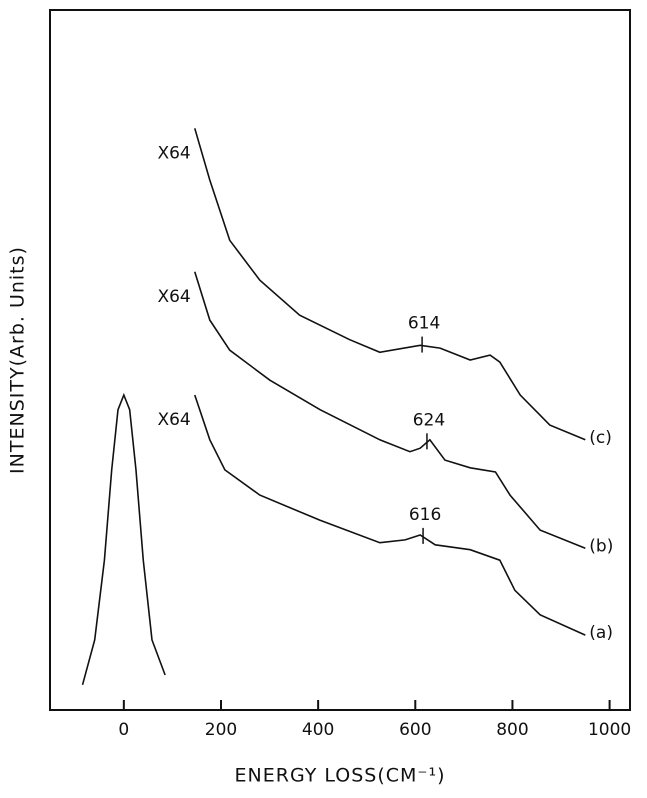 This screenshot has width=647, height=798. Describe the element at coordinates (512, 730) in the screenshot. I see `x-tick-label: 800` at that location.